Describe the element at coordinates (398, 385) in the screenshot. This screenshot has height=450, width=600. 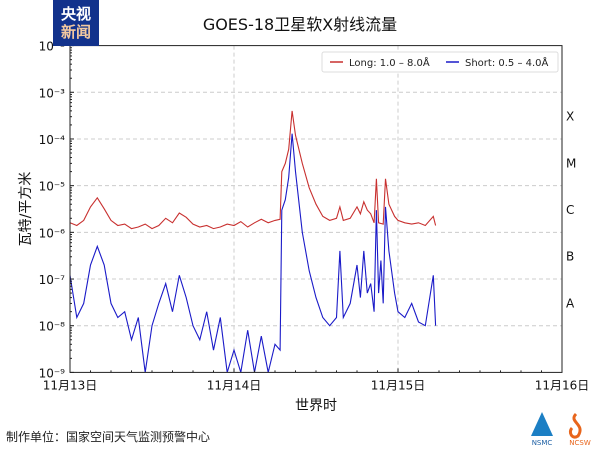
I see `x-tick-label: 11月15日` at that location.